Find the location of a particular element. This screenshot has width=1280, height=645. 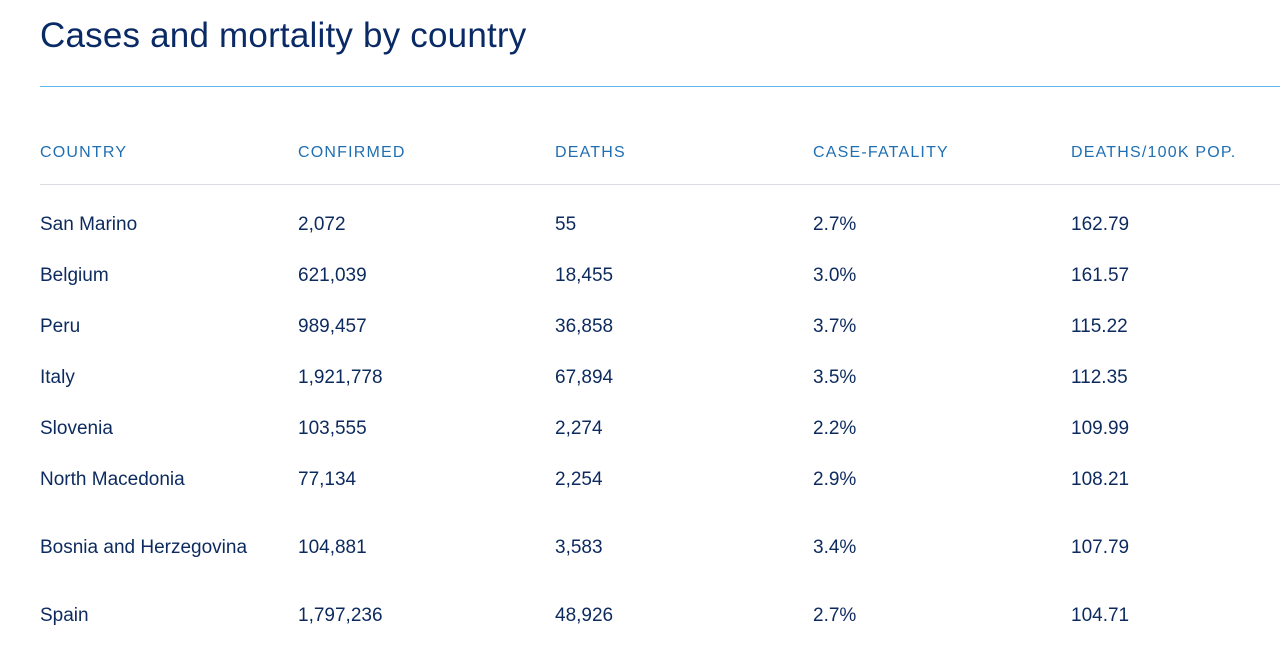

cell-deaths: 48,926 is located at coordinates (584, 615).